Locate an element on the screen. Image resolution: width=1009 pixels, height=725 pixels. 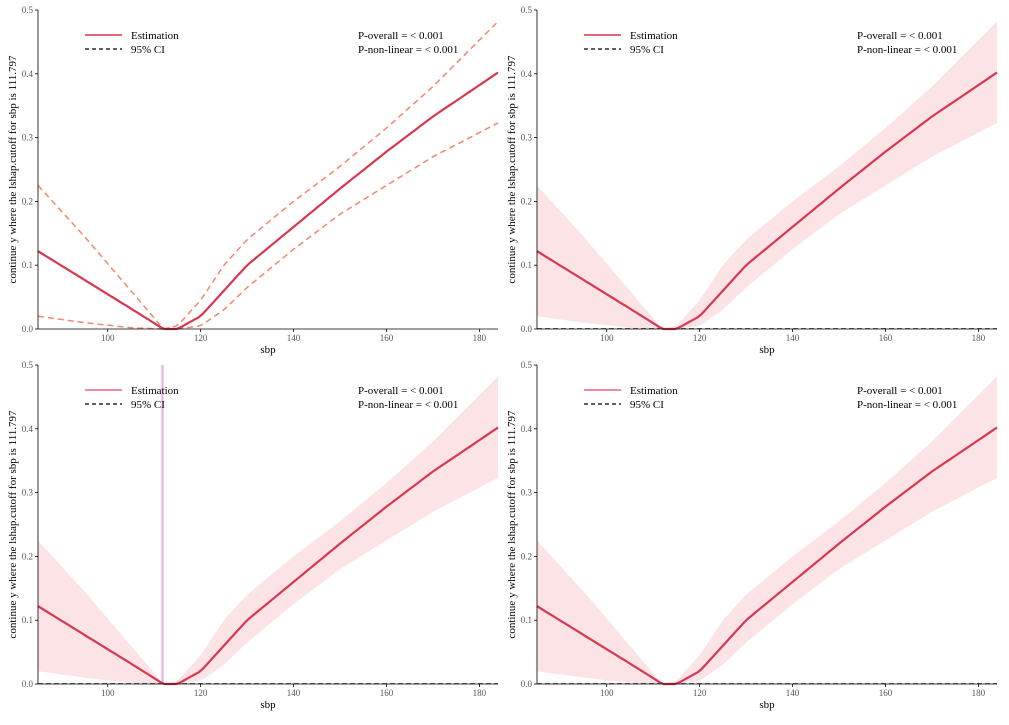
ci-lower-line is located at coordinates (268, 226).